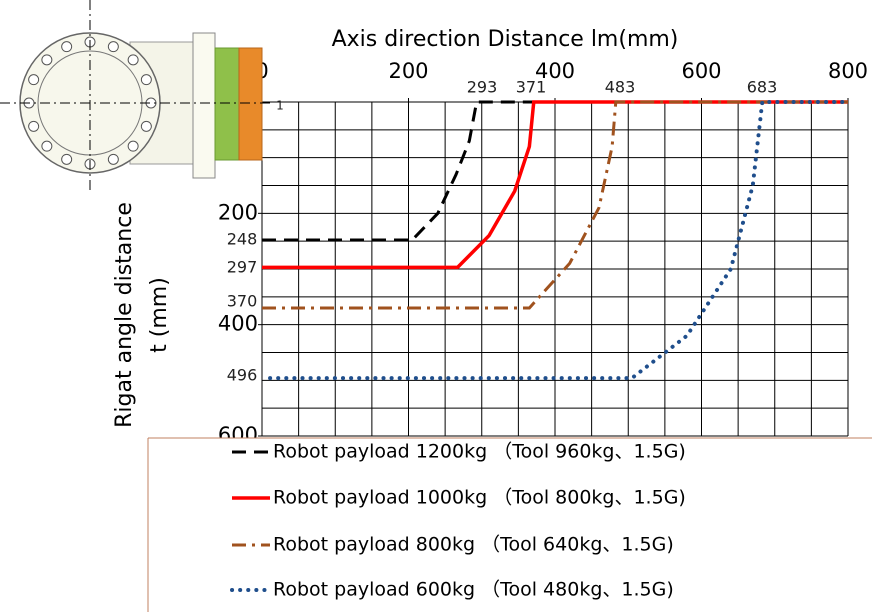 The image size is (872, 616). Describe the element at coordinates (242, 239) in the screenshot. I see `annotation: 248` at that location.